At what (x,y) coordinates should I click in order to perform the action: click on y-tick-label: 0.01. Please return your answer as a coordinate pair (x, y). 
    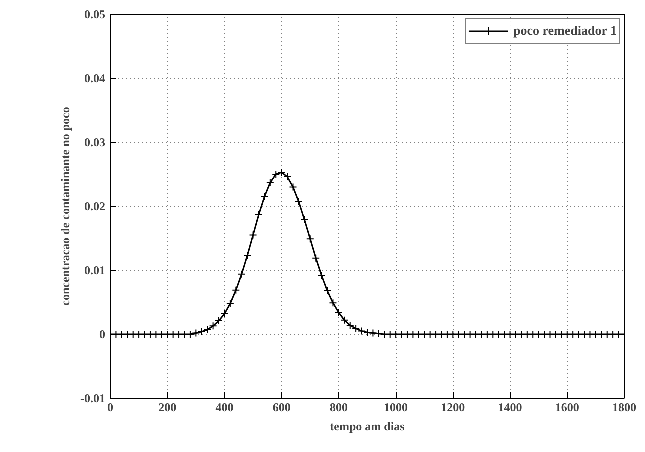
    Looking at the image, I should click on (95, 271).